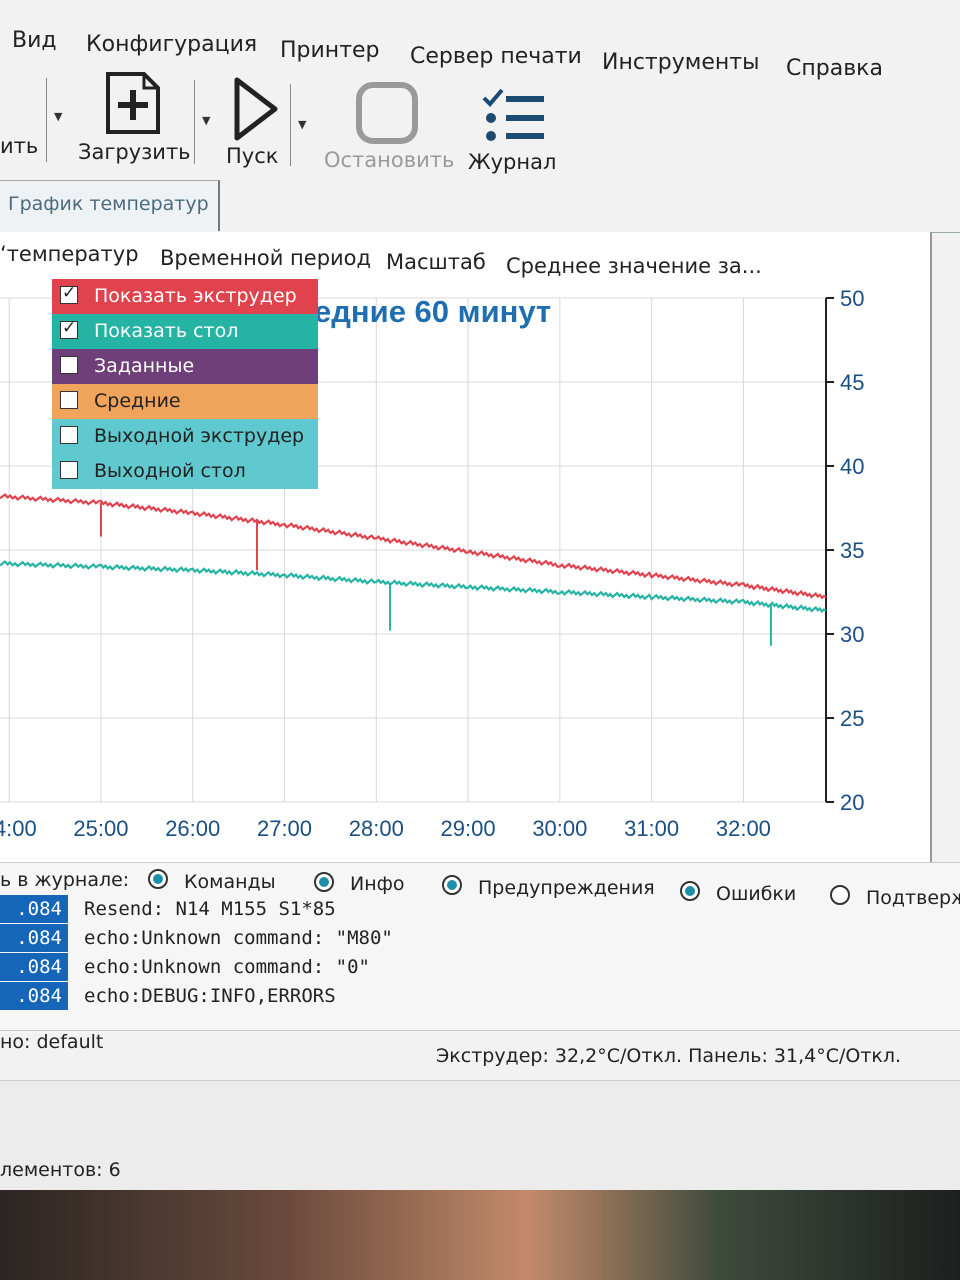 This screenshot has height=1280, width=960. I want to click on legend-item: Выходной стол, so click(185, 471).